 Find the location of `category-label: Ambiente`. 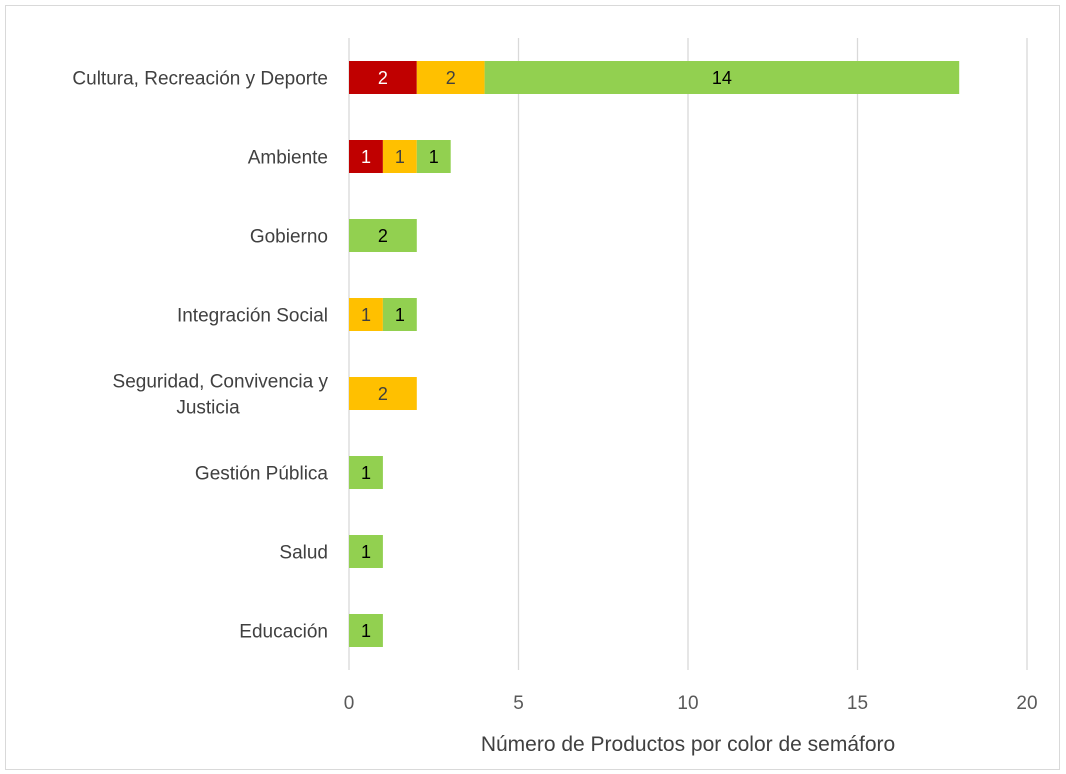

category-label: Ambiente is located at coordinates (288, 158).